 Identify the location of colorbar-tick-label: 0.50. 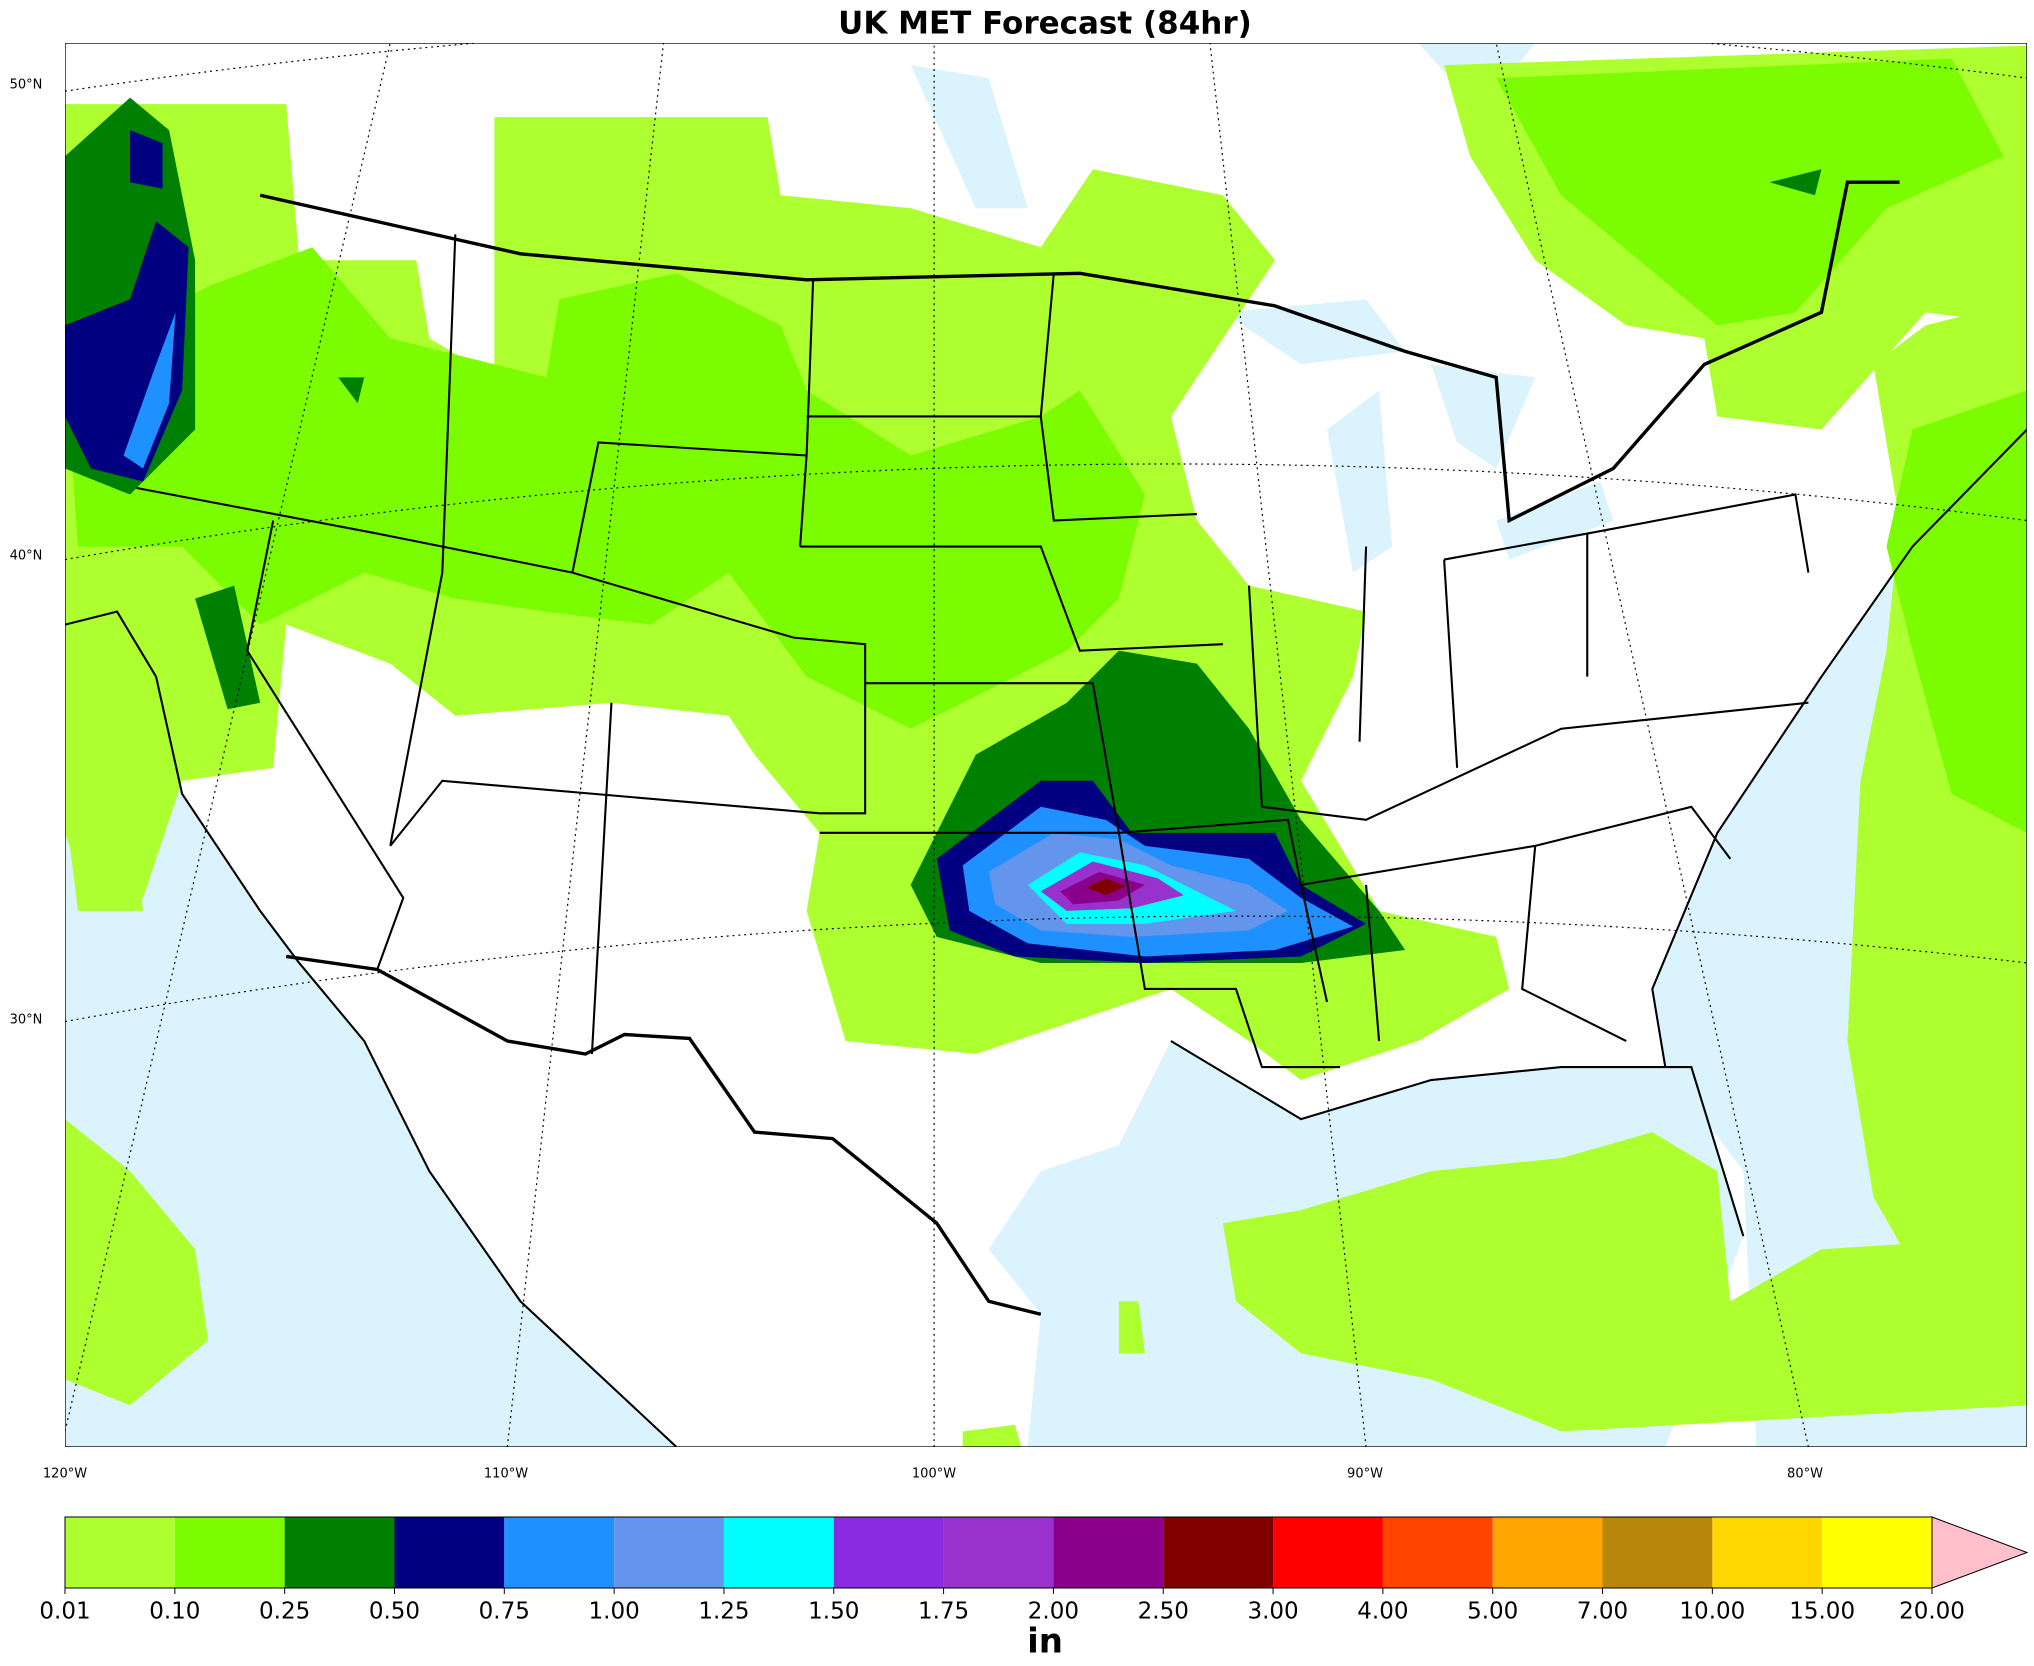
(394, 1612).